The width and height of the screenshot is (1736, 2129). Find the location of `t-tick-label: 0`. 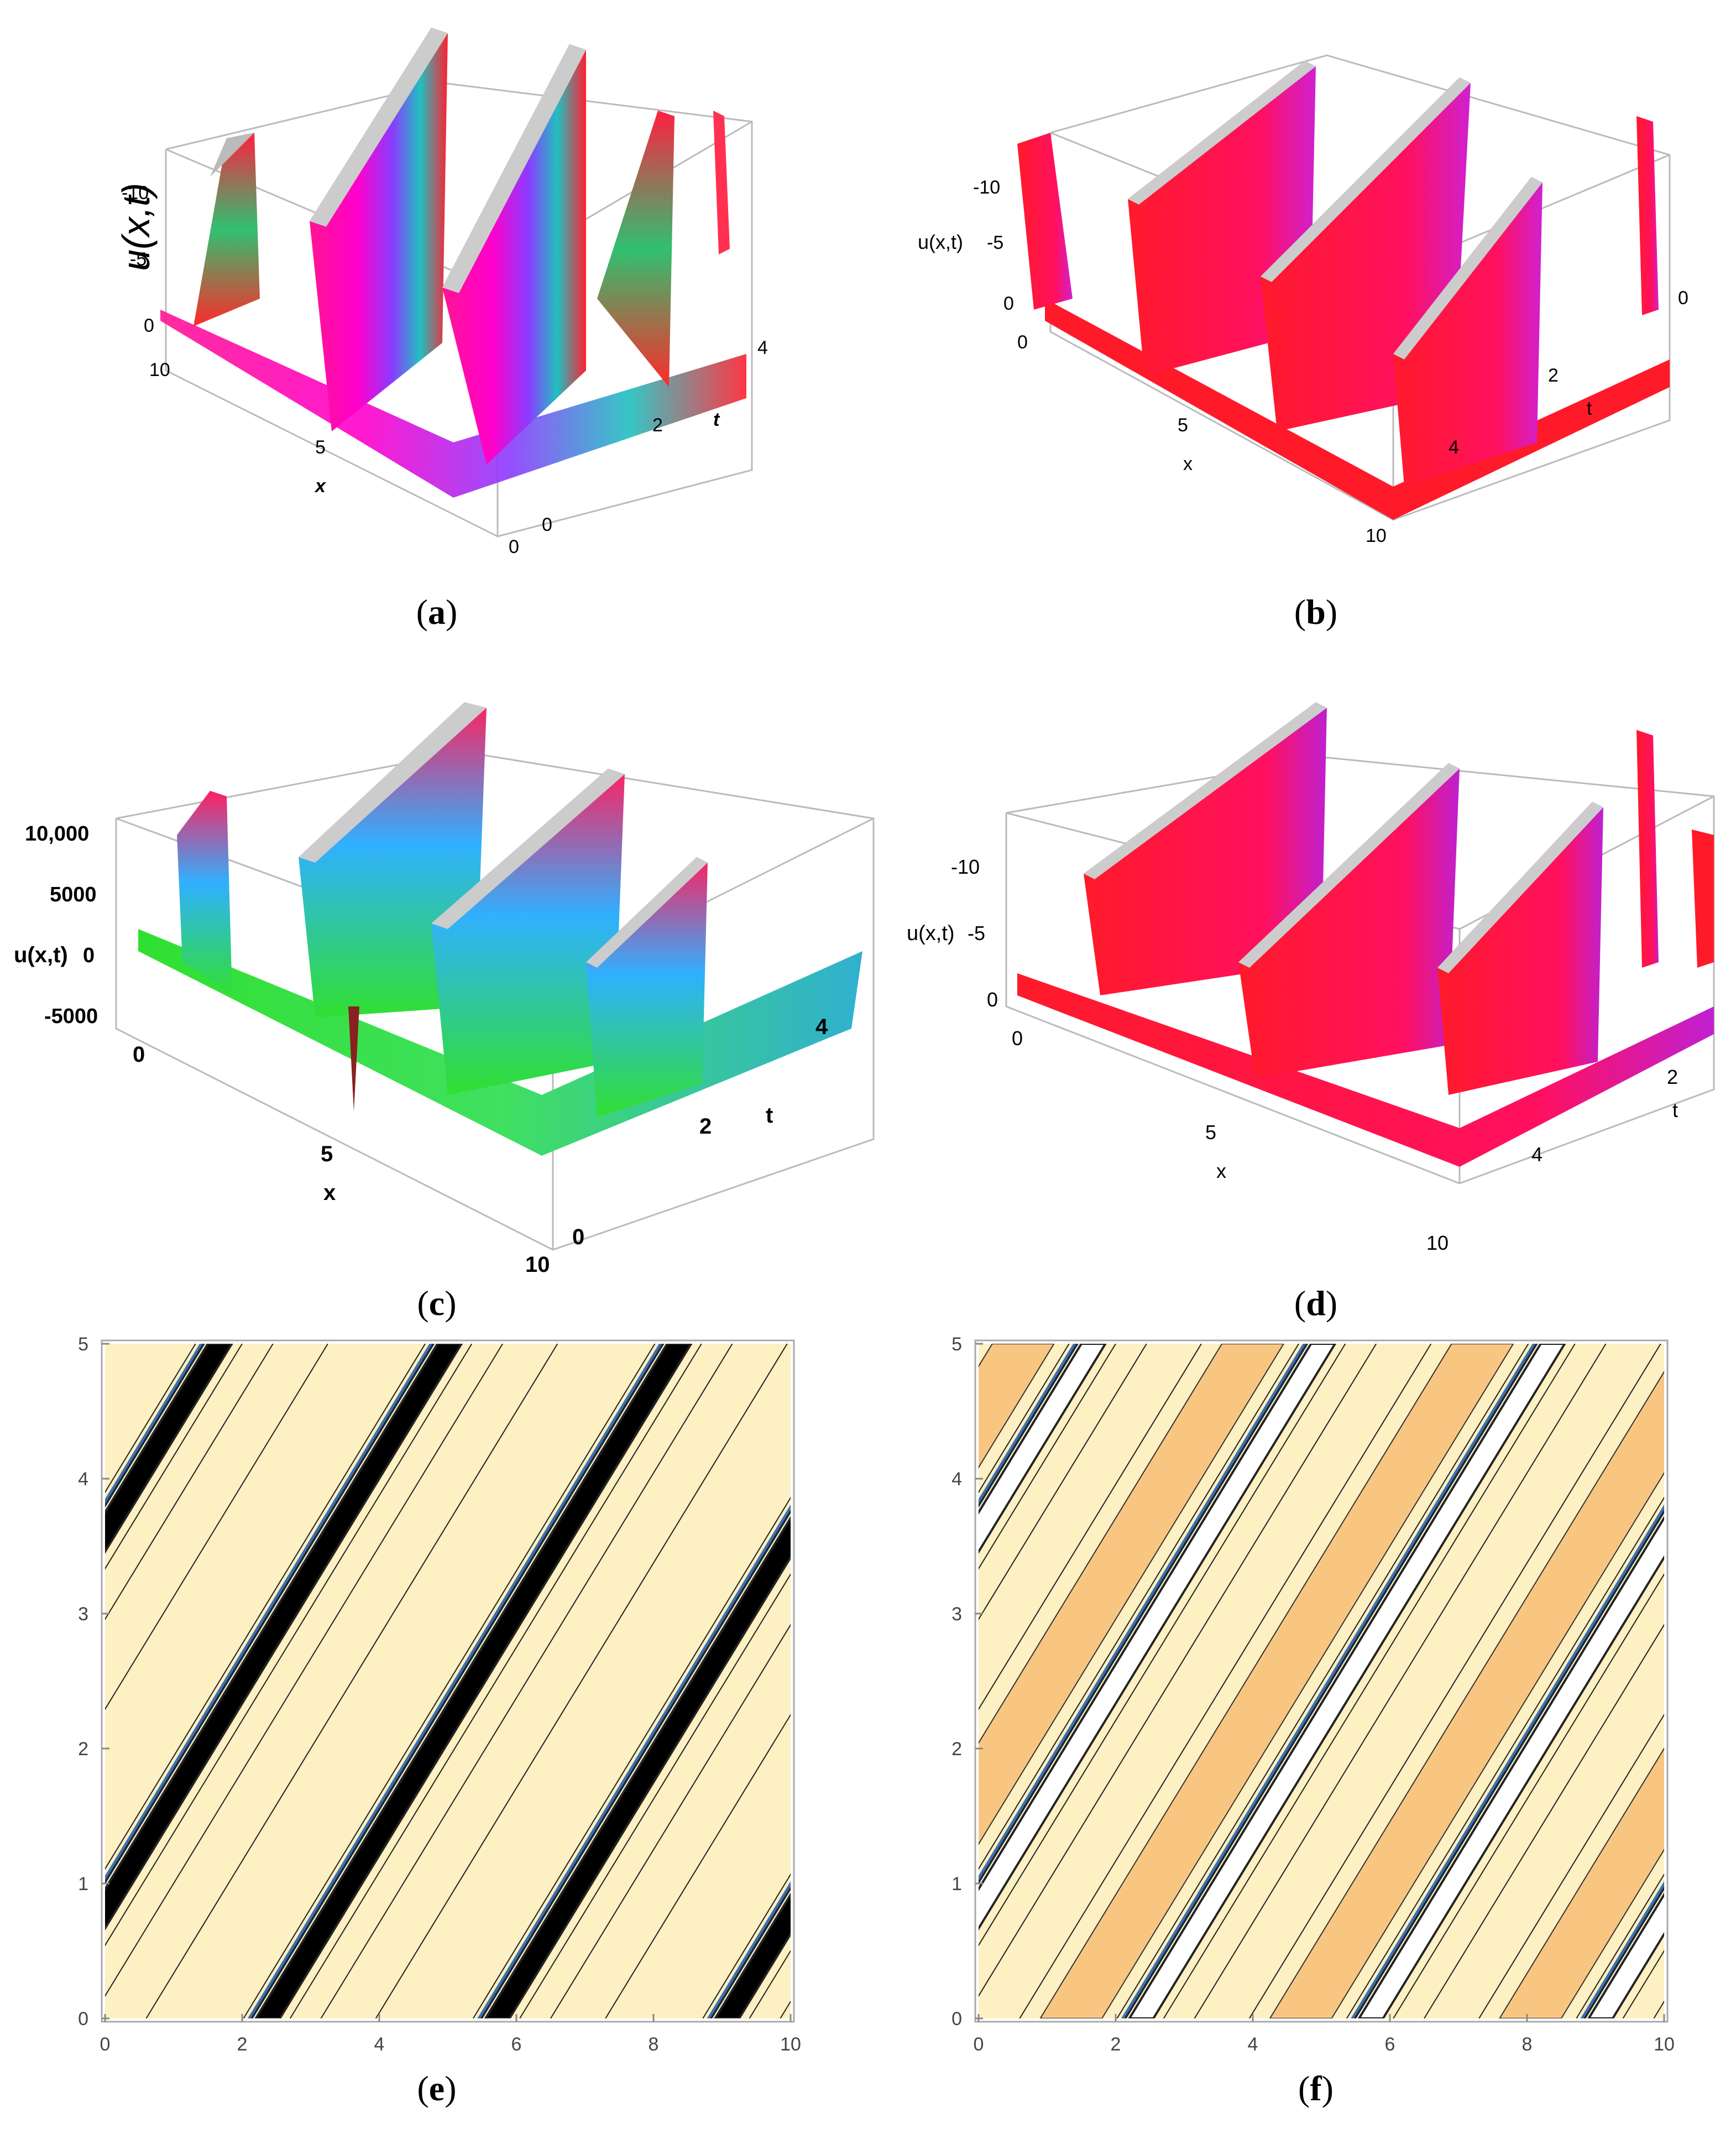

t-tick-label: 0 is located at coordinates (578, 1237).